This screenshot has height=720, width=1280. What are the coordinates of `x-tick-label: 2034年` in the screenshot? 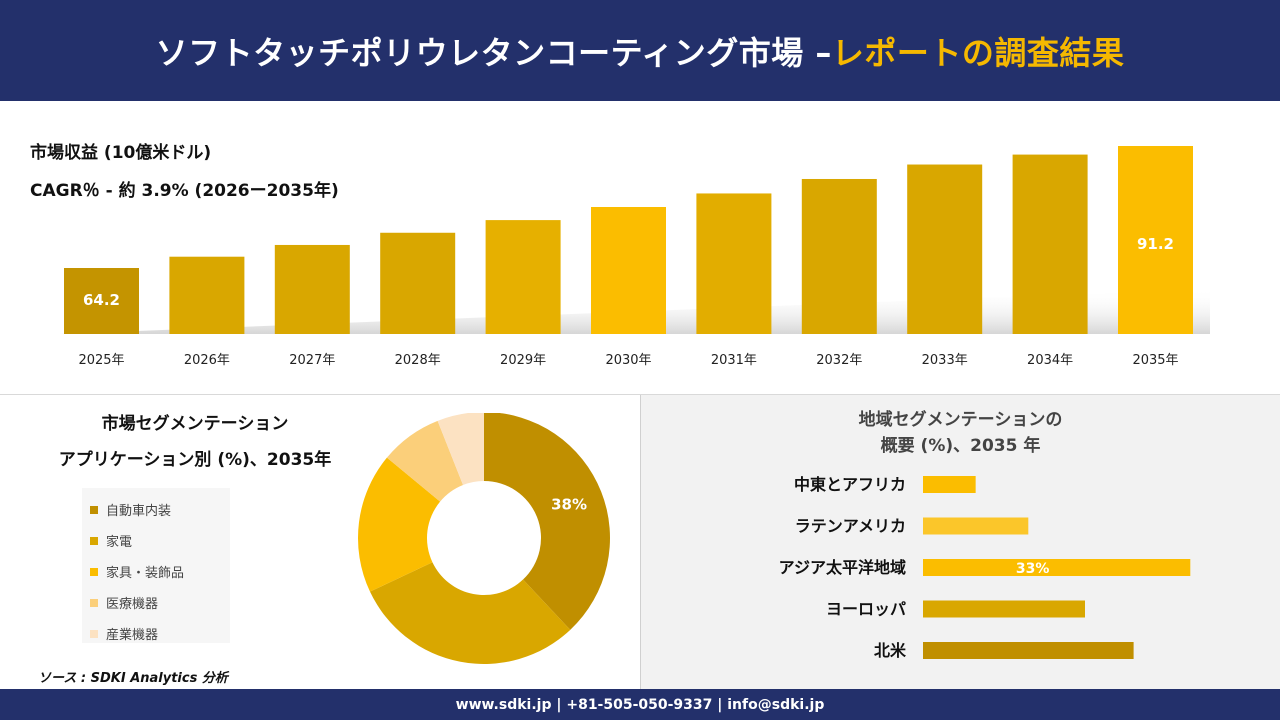 It's located at (1050, 360).